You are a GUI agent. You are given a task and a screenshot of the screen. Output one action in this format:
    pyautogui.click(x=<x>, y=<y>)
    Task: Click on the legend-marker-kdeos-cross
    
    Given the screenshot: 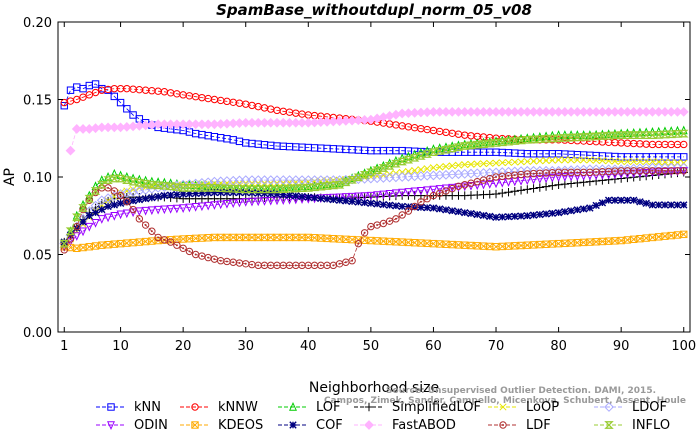 What is the action you would take?
    pyautogui.click(x=195, y=425)
    